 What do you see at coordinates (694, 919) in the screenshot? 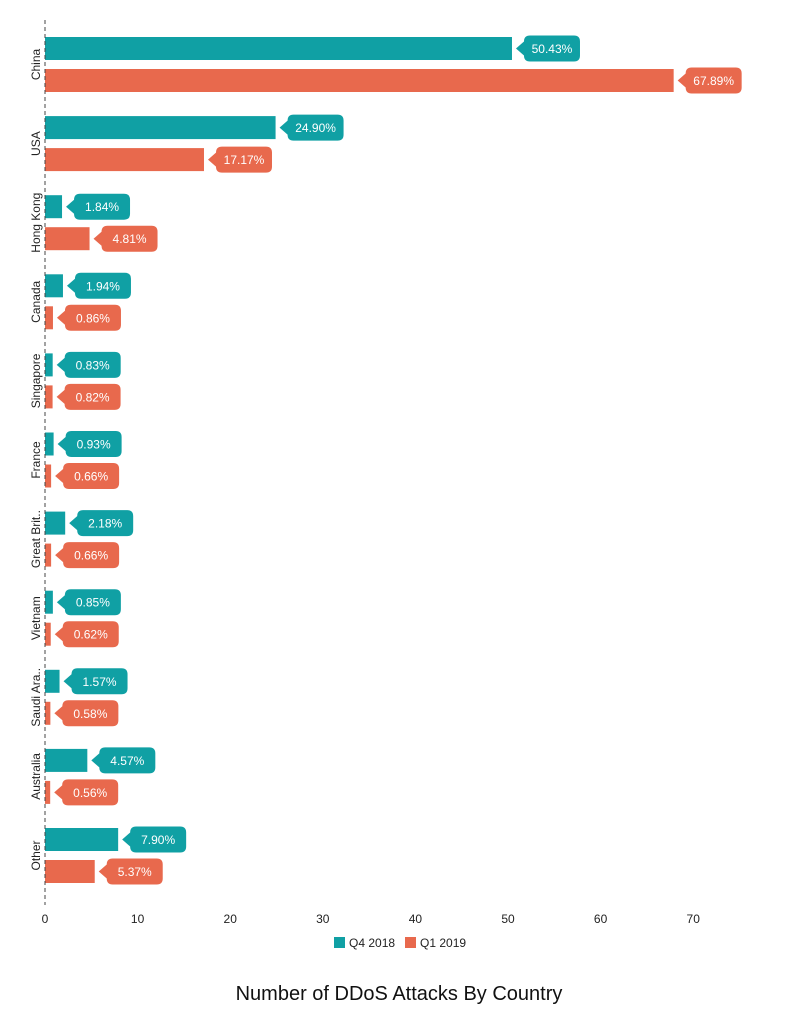
I see `x-tick-label: 70` at bounding box center [694, 919].